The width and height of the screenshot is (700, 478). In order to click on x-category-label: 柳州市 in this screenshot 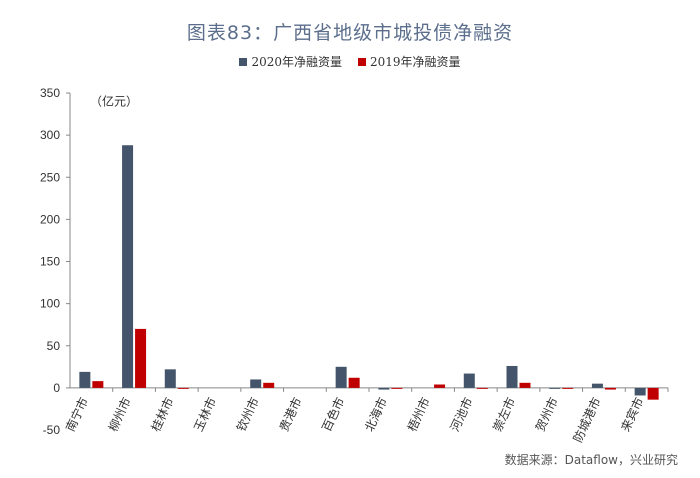, I will do `click(119, 414)`.